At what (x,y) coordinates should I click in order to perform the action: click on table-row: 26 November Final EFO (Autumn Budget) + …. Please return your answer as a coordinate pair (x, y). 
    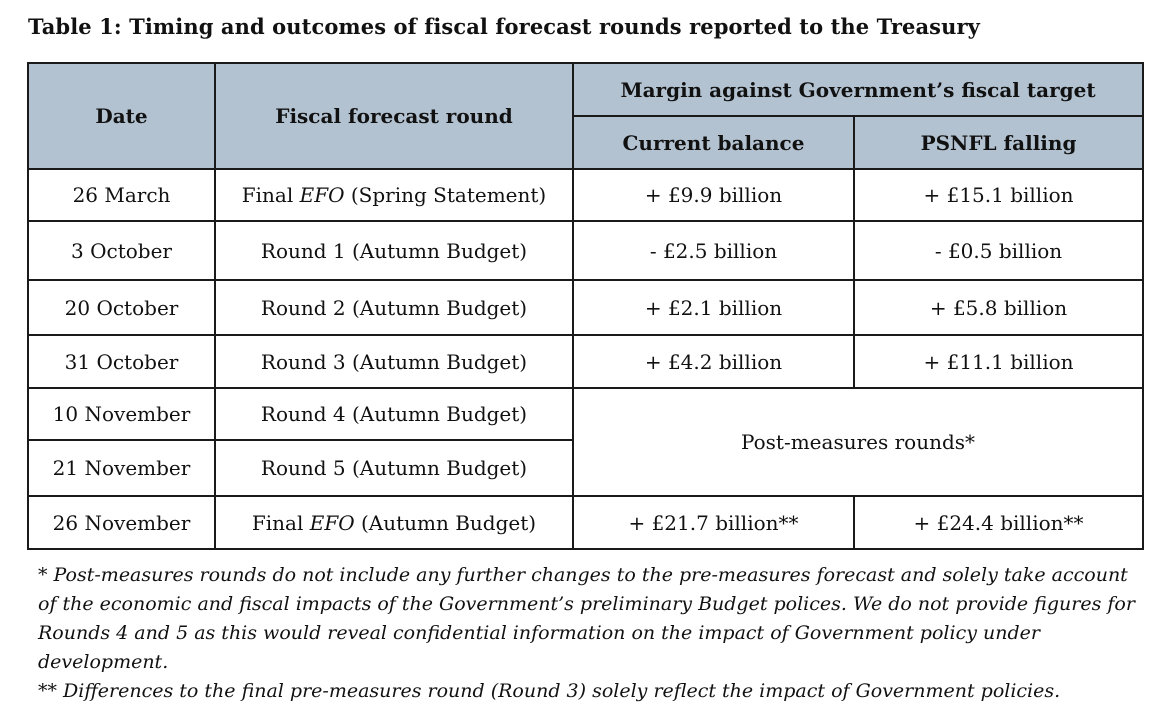
    Looking at the image, I should click on (586, 522).